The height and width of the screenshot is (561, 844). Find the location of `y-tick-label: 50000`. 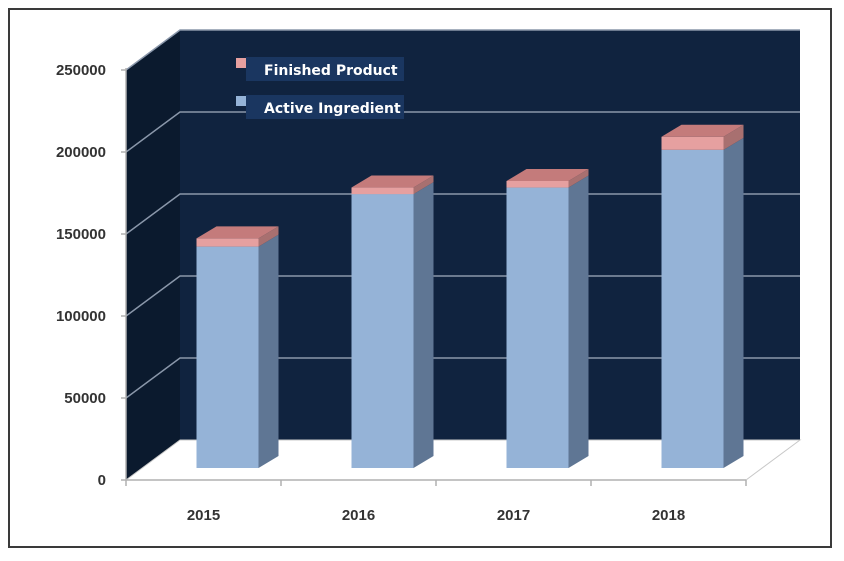

y-tick-label: 50000 is located at coordinates (85, 398).